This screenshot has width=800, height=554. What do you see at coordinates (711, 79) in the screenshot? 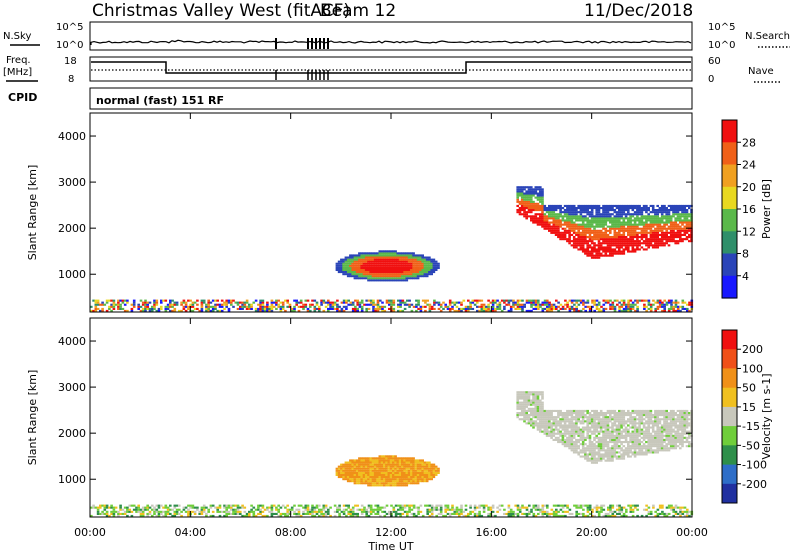
I see `nave-bottom-tick: 0` at bounding box center [711, 79].